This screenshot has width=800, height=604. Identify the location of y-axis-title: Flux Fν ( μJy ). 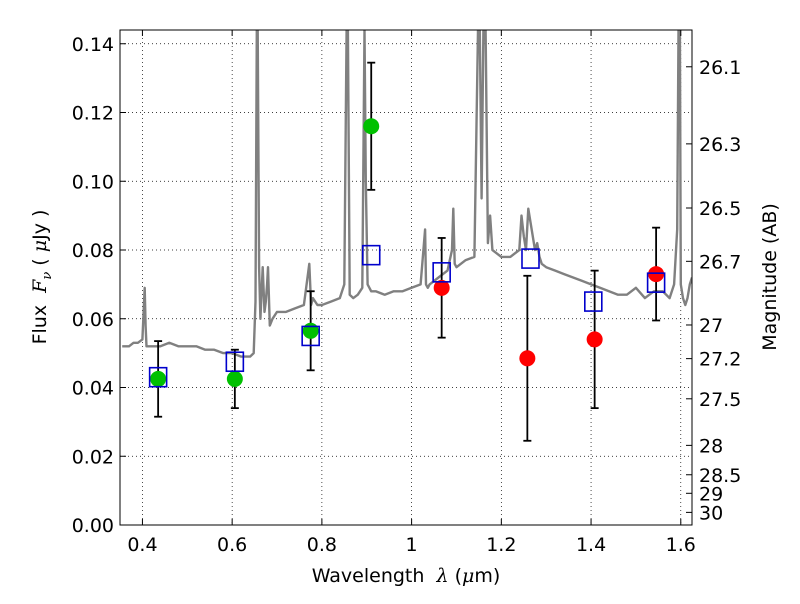
(42, 277).